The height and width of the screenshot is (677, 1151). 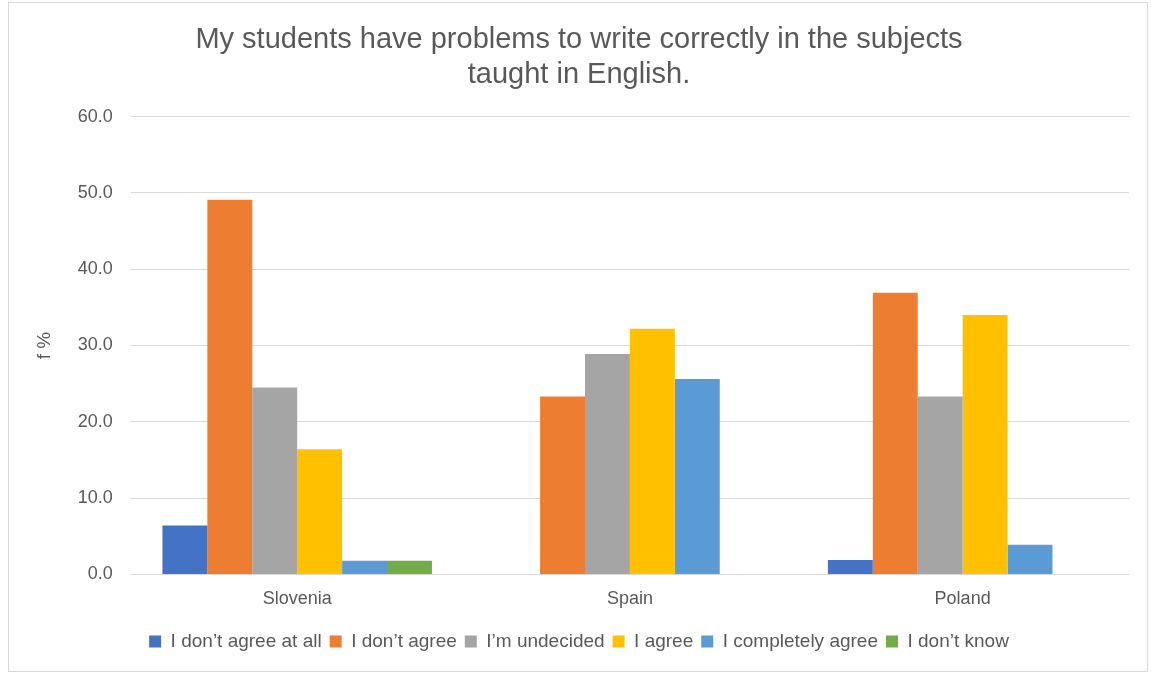 I want to click on y-tick-label: 60.0, so click(x=95, y=115).